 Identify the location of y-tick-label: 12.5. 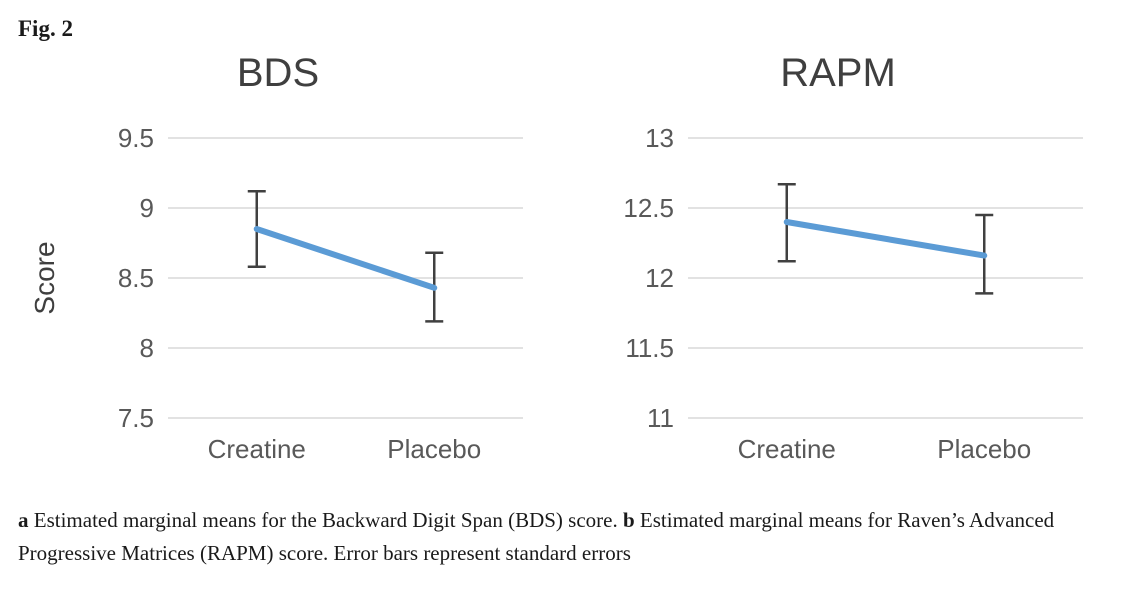
(648, 208).